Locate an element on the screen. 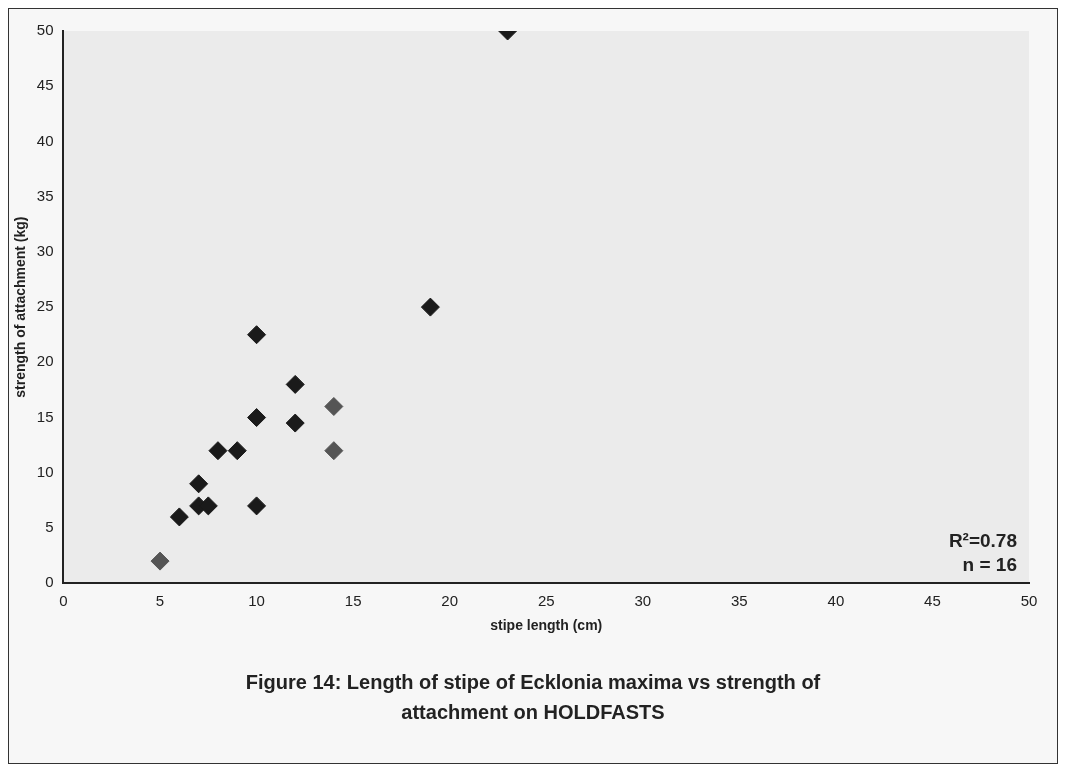 This screenshot has height=776, width=1071. y-tick-label: 30 is located at coordinates (45, 251).